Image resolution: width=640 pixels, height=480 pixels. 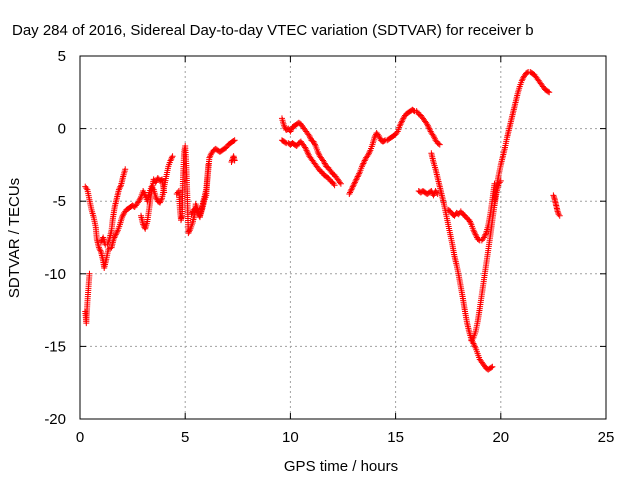 What do you see at coordinates (80, 437) in the screenshot?
I see `x-tick-label: 0` at bounding box center [80, 437].